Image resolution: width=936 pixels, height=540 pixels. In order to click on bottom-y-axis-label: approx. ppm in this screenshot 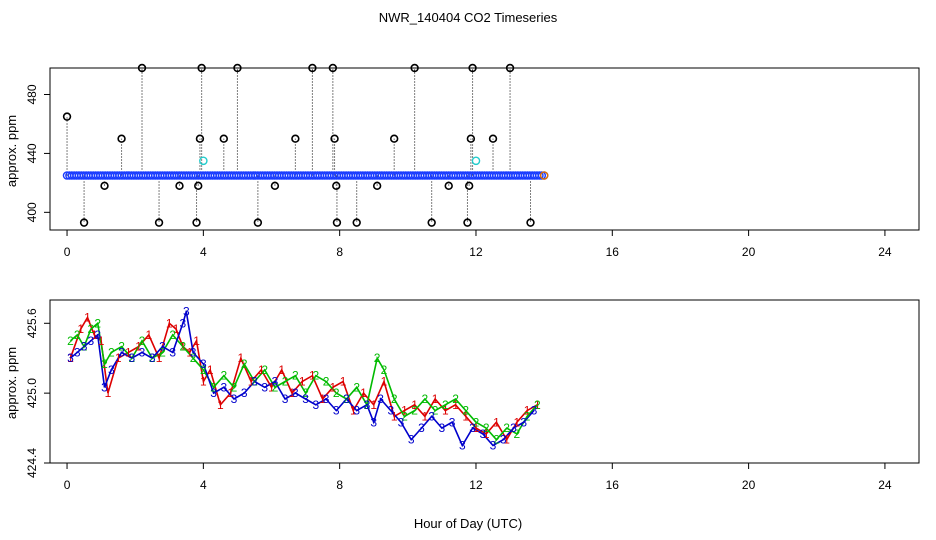, I will do `click(11, 383)`.